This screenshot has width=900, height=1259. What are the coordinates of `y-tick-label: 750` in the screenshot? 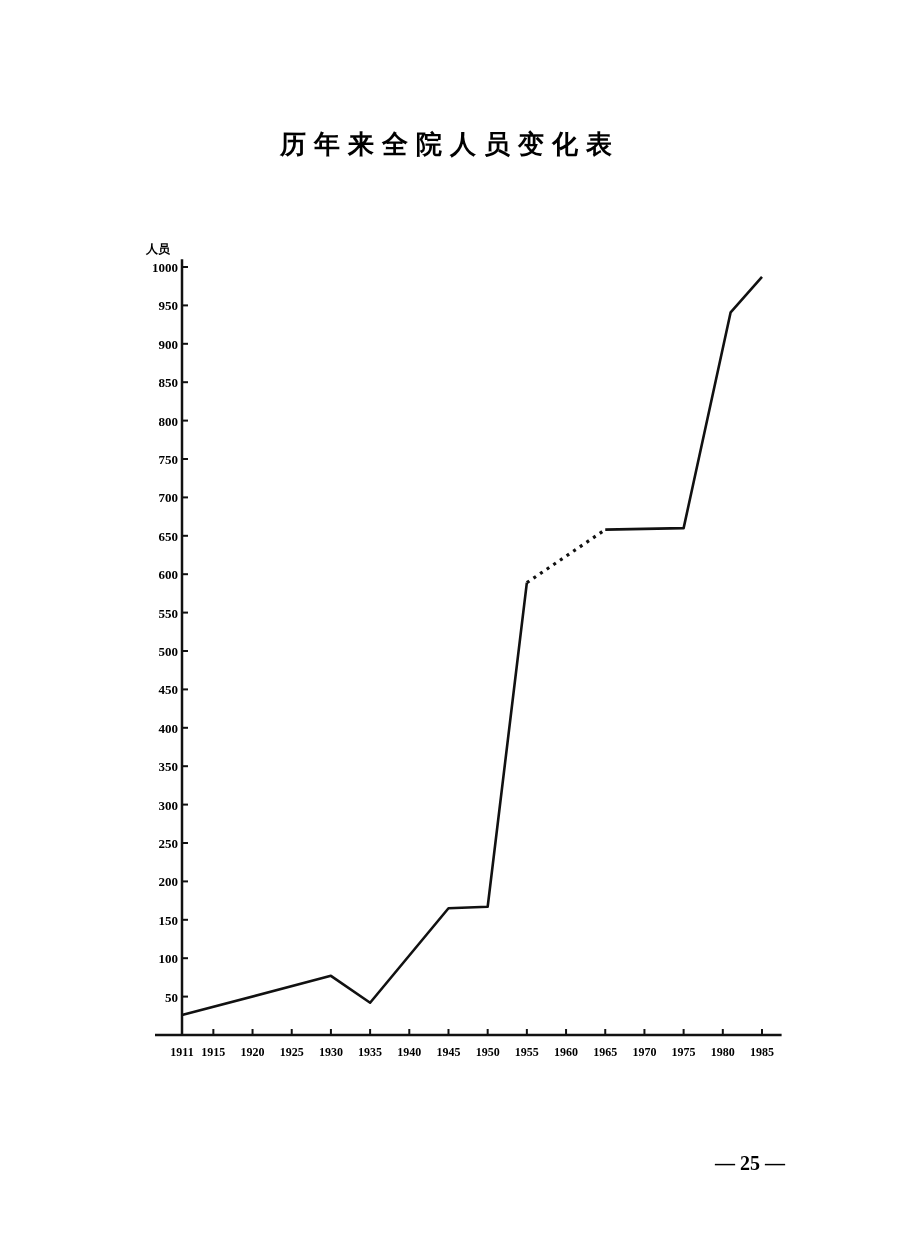 It's located at (168, 459).